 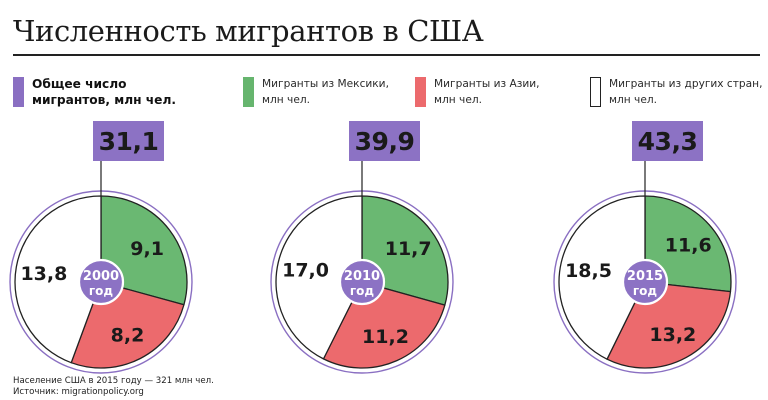 I want to click on legend-item-total: Общее число мигрантов, млн чел., so click(x=113, y=93).